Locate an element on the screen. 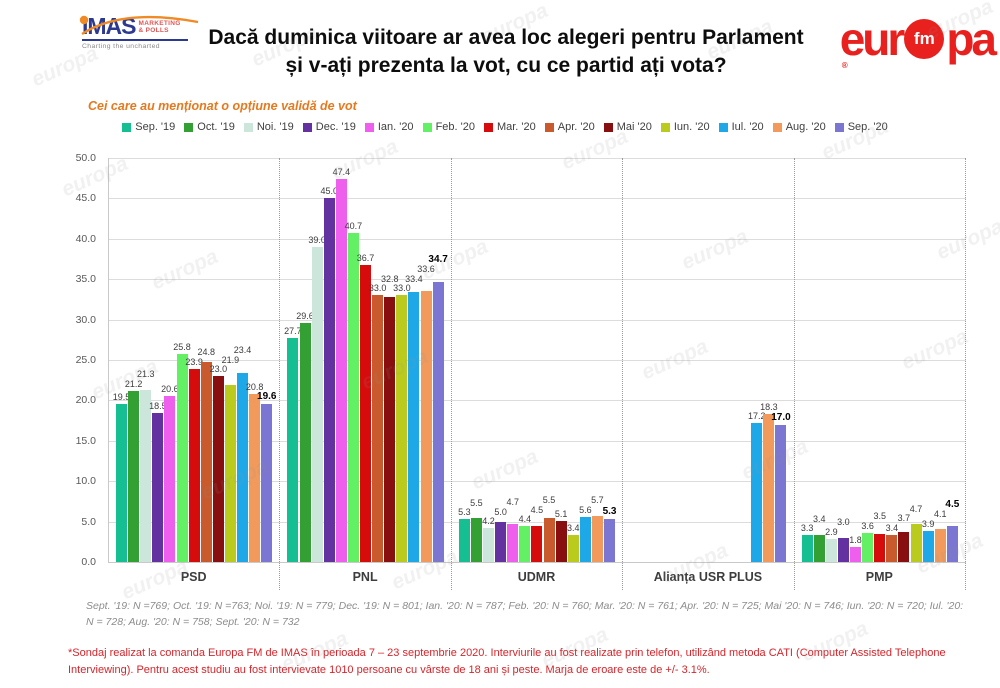  bar-value-label: 24.8 is located at coordinates (206, 352).